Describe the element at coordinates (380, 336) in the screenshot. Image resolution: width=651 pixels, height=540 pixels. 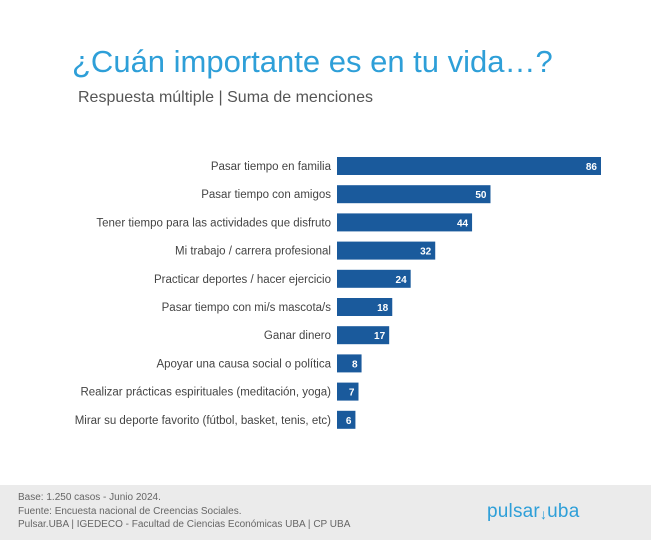
I see `value-label: 17` at that location.